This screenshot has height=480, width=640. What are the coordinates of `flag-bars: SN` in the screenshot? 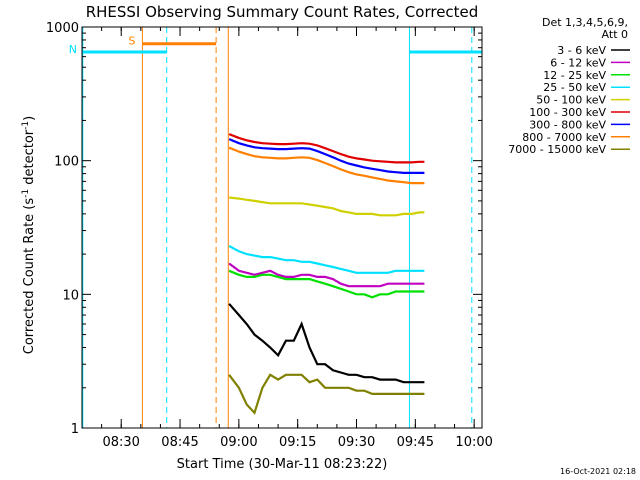 It's located at (275, 45).